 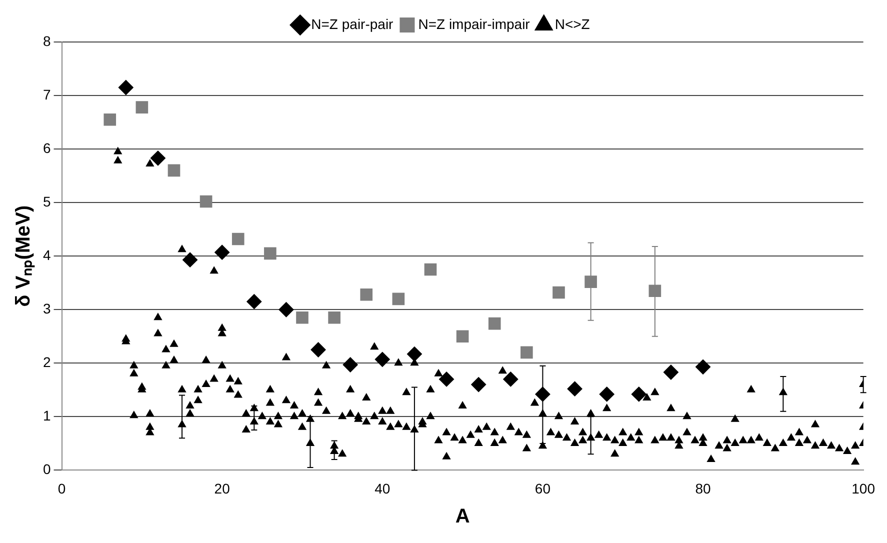 I want to click on x-tick-label: 100, so click(x=864, y=488).